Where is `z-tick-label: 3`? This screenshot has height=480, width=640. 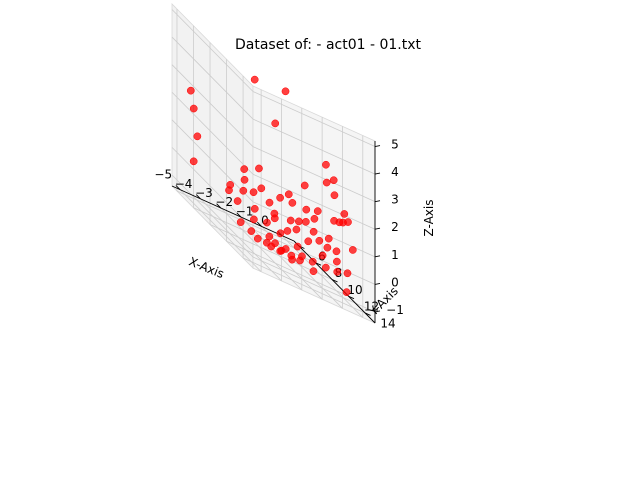 z-tick-label: 3 is located at coordinates (395, 200).